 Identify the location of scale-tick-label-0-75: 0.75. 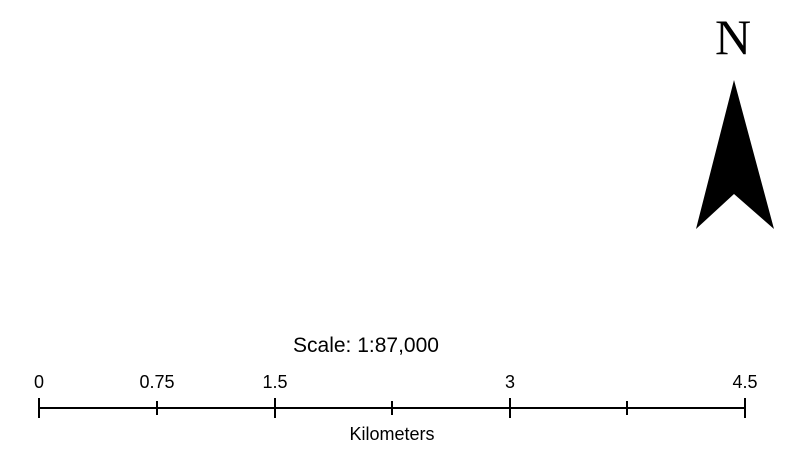
(157, 382).